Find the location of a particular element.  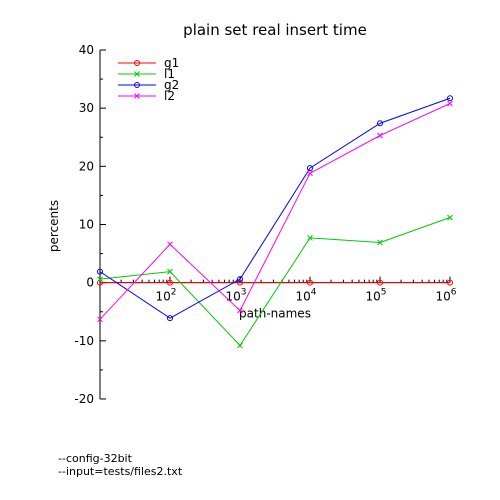

y-tick-label: 0 is located at coordinates (90, 283).